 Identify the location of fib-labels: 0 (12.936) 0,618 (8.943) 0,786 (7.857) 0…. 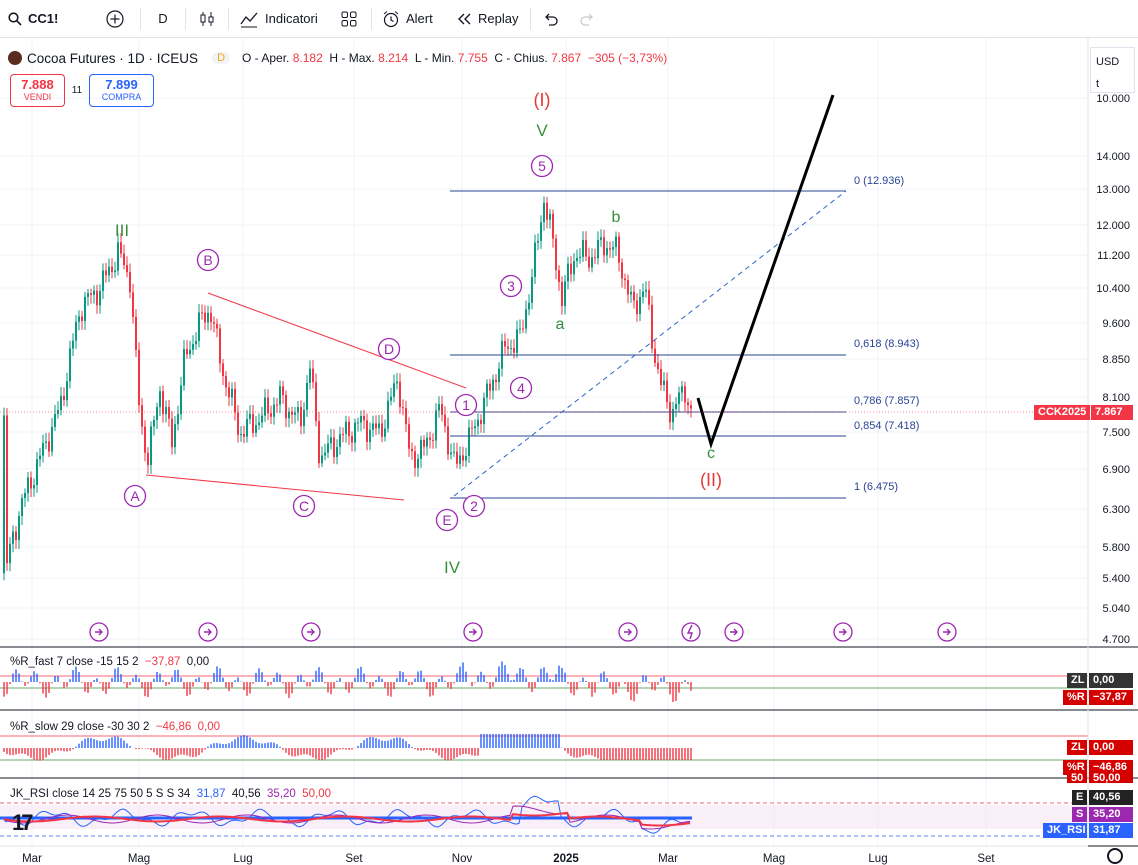
(886, 334).